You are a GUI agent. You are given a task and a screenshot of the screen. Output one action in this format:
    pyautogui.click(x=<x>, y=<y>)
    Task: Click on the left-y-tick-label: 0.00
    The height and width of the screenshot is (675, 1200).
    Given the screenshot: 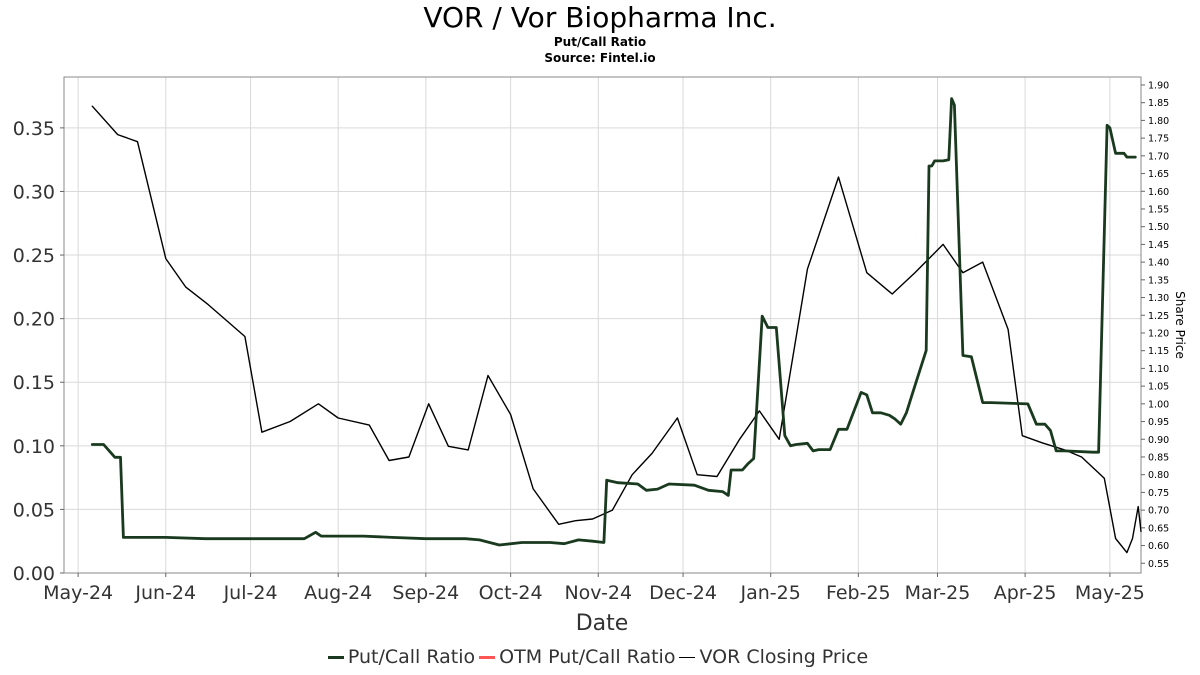 What is the action you would take?
    pyautogui.click(x=34, y=574)
    